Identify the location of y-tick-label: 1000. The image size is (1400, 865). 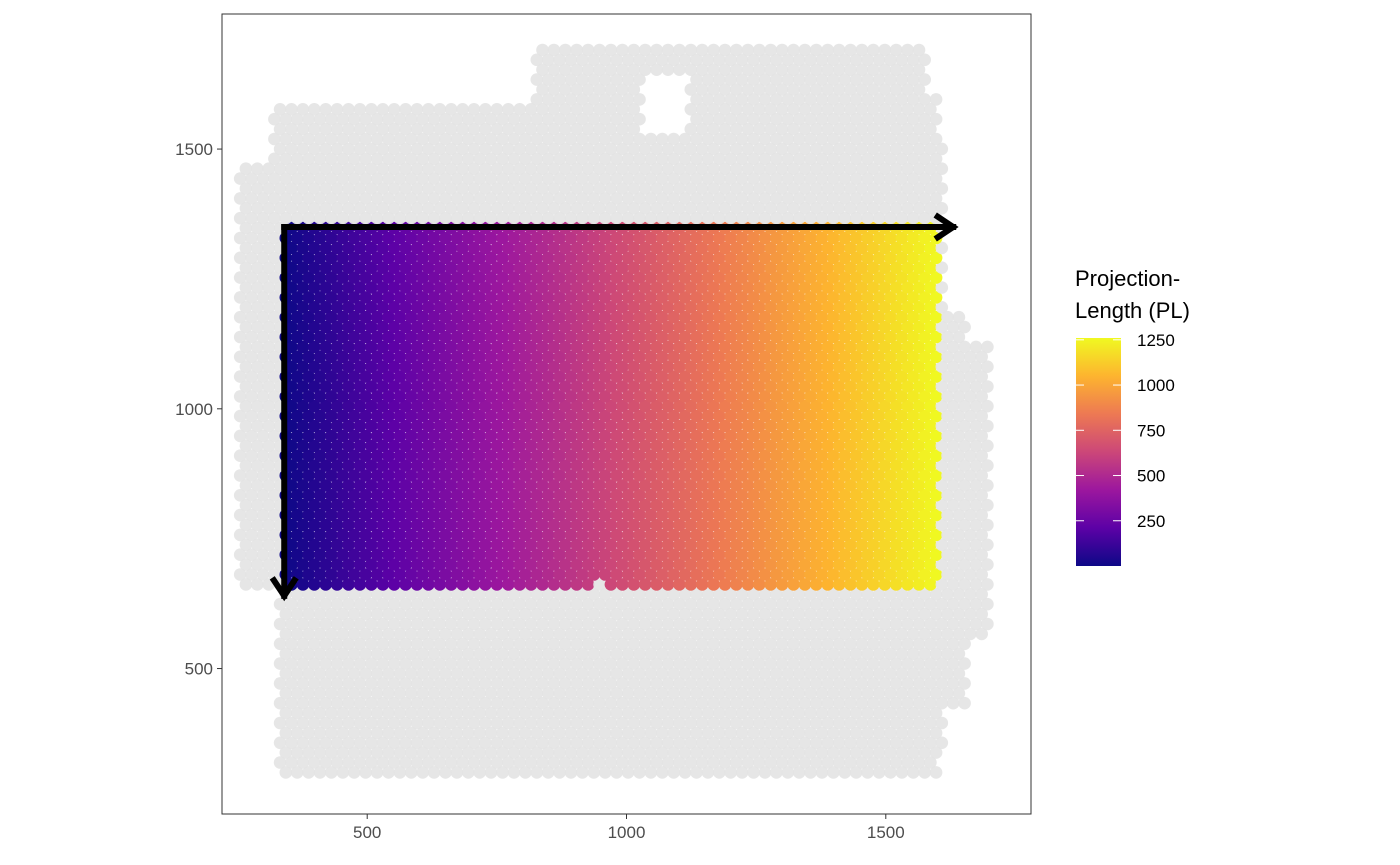
(194, 409).